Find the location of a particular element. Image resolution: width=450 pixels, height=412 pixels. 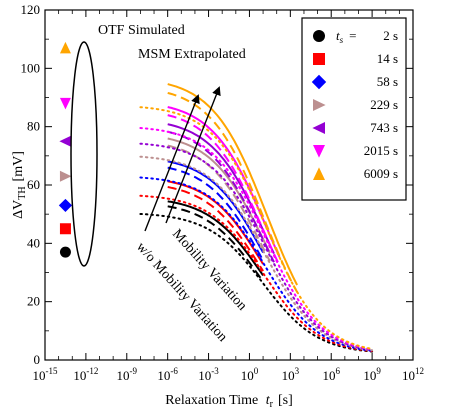

x-tick-label: 10⁻⁹ is located at coordinates (127, 374).